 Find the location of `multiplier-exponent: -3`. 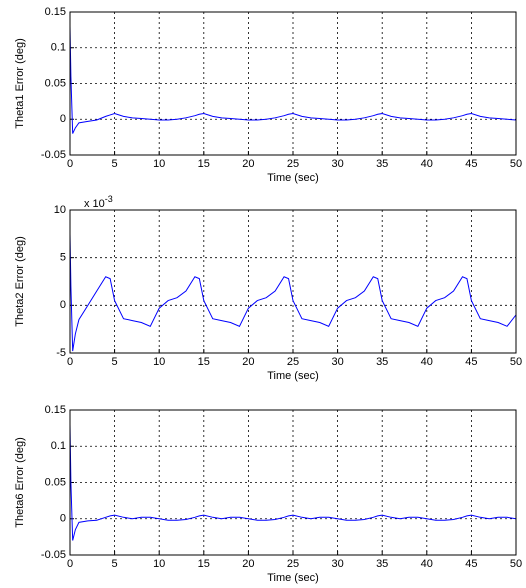

multiplier-exponent: -3 is located at coordinates (109, 199).